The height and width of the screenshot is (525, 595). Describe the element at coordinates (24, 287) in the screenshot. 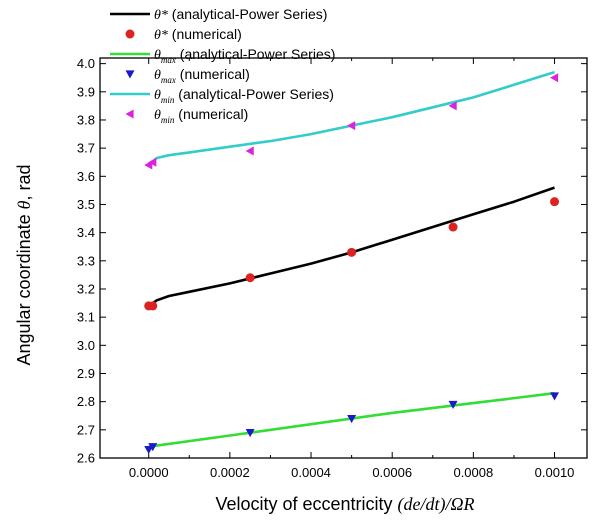

I see `y-axis-label-text: Angular coordinate` at that location.